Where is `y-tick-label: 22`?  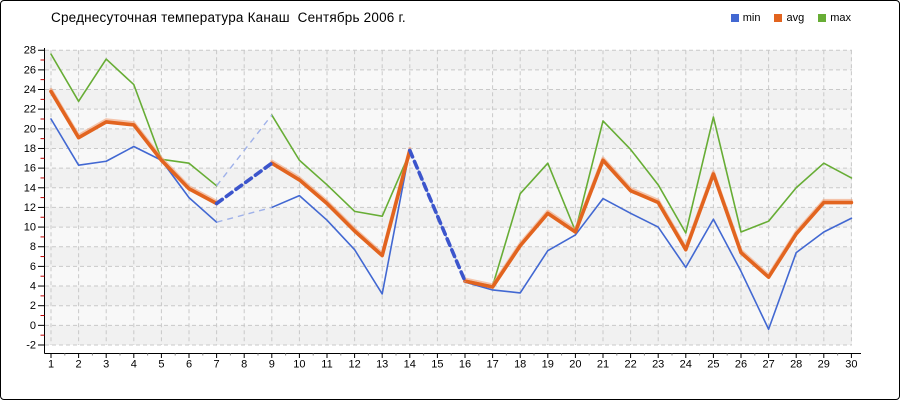
y-tick-label: 22 is located at coordinates (30, 110).